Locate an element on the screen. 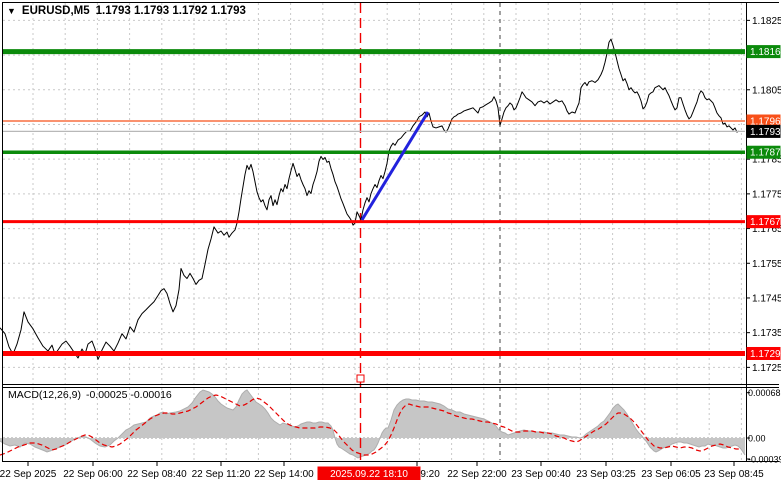 This screenshot has width=781, height=489. price-badge-label: 1.1816 is located at coordinates (765, 52).